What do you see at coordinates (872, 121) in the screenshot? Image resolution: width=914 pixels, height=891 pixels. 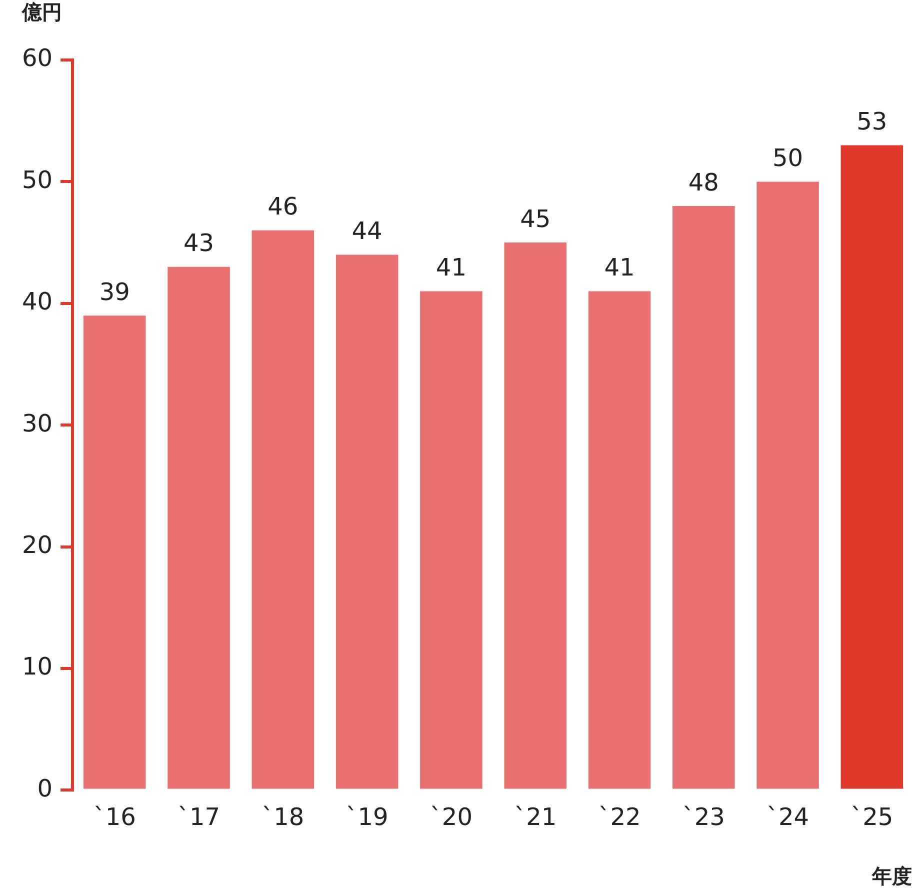 I see `data-label: 53` at bounding box center [872, 121].